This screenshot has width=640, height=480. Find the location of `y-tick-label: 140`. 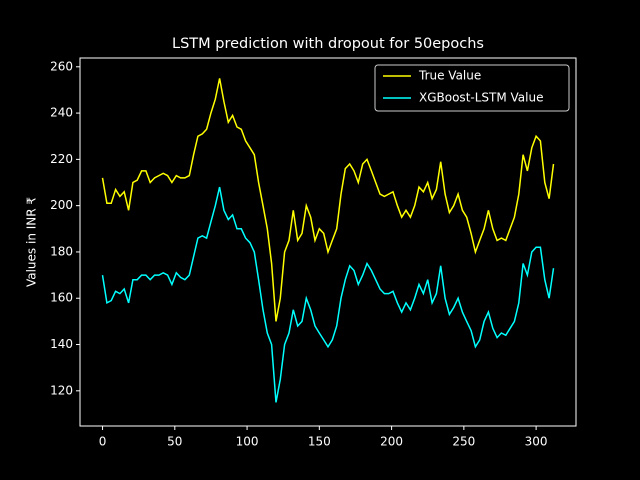

y-tick-label: 140 is located at coordinates (61, 344).